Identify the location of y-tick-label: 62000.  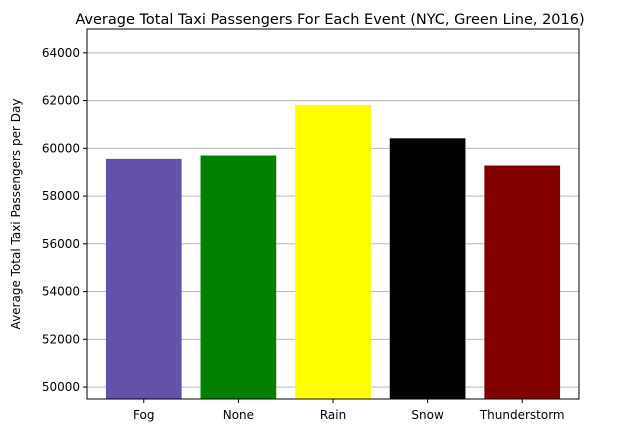
(61, 101).